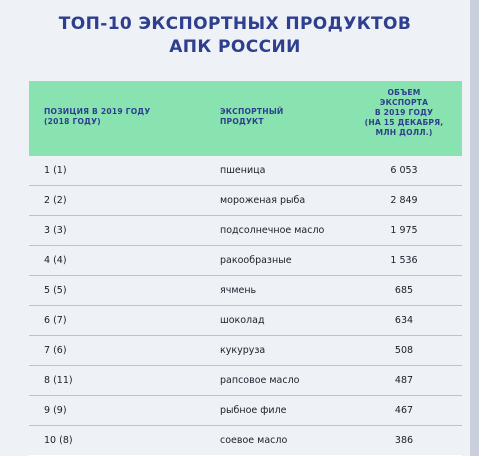 This screenshot has height=456, width=479. Describe the element at coordinates (404, 170) in the screenshot. I see `value-cell: 6 053` at that location.